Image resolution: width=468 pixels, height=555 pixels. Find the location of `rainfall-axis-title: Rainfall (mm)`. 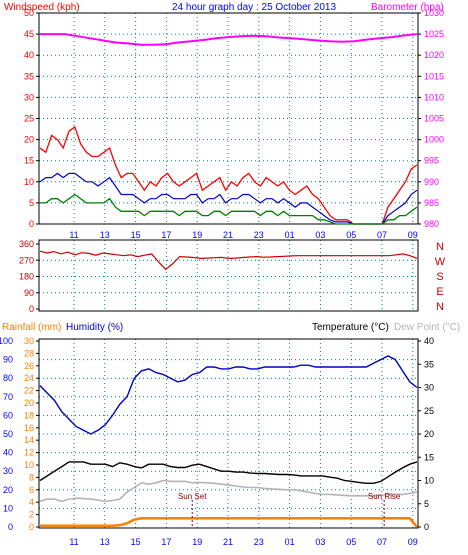

rainfall-axis-title: Rainfall (mm) is located at coordinates (31, 327).